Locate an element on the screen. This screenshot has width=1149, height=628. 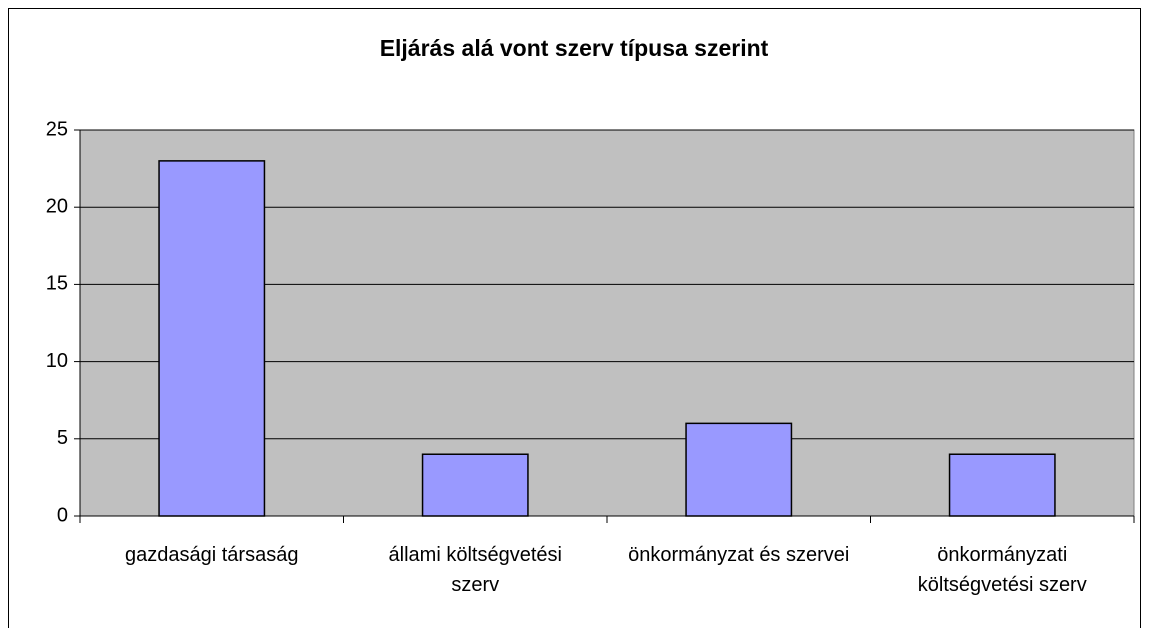
y-tick-label: 20 is located at coordinates (57, 206).